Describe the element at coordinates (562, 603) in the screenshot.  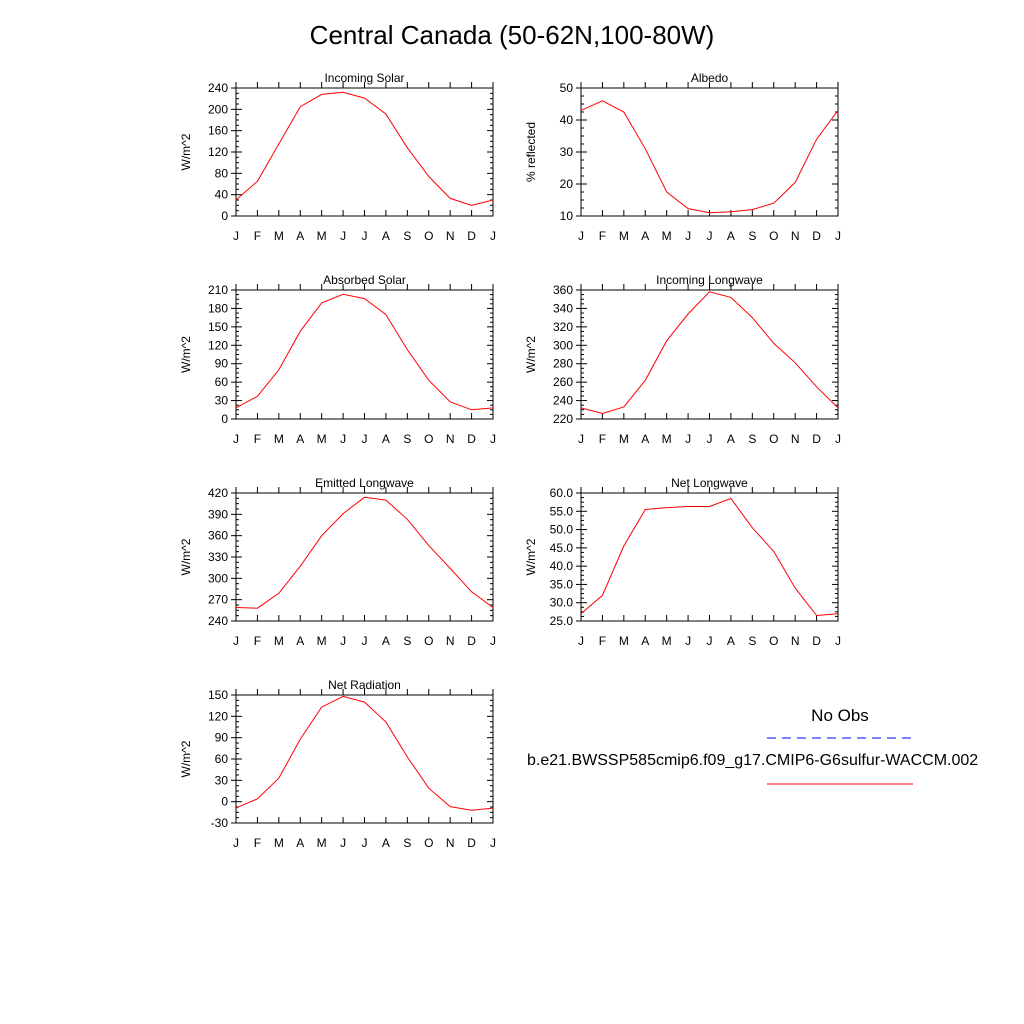
I see `y-tick-label: 30.0` at that location.